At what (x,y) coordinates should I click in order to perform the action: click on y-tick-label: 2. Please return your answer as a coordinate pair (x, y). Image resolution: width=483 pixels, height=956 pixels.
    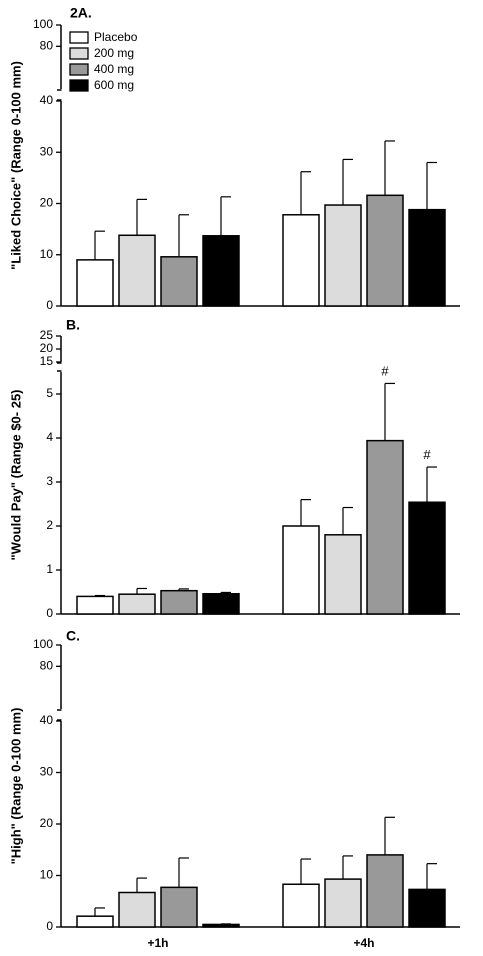
    Looking at the image, I should click on (49, 525).